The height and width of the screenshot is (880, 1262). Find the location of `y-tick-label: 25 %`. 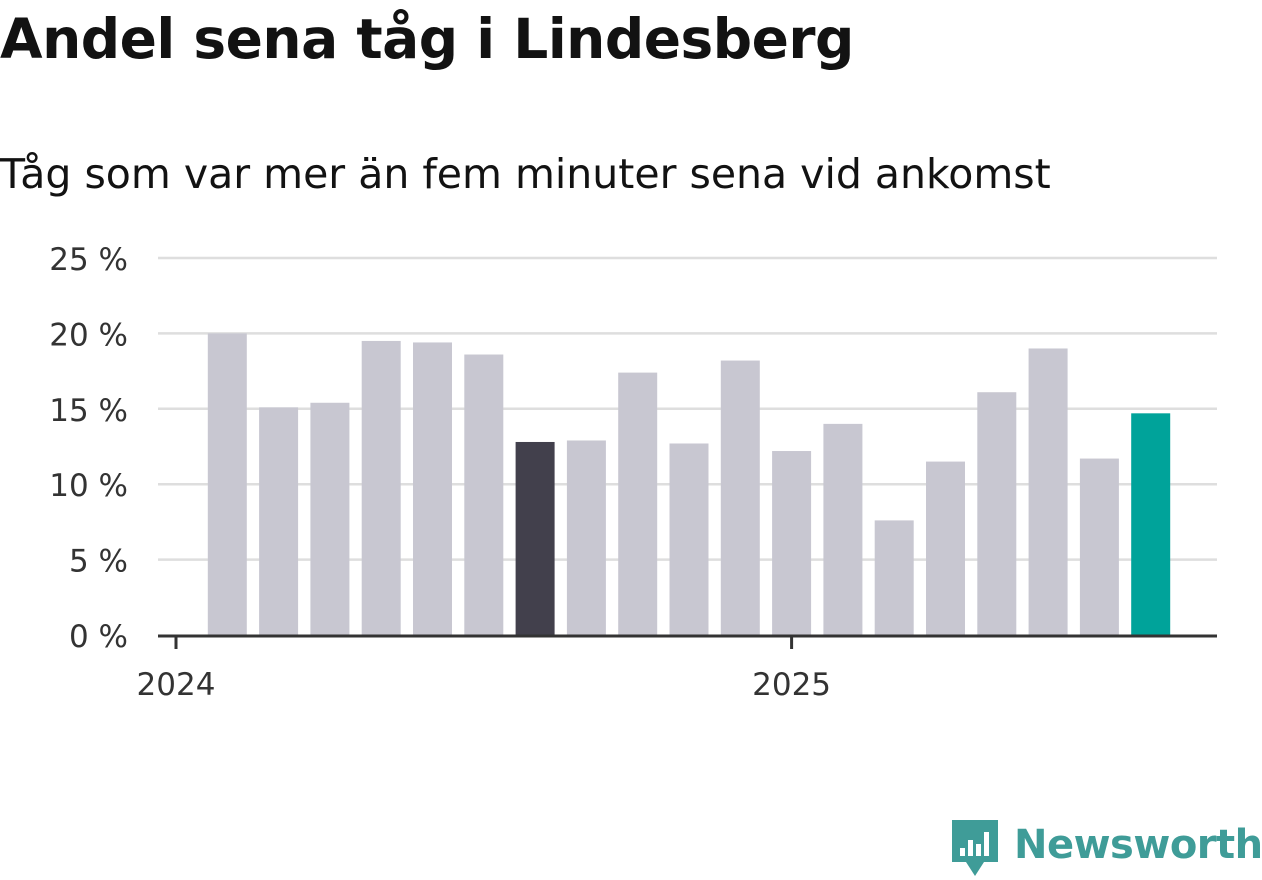

y-tick-label: 25 % is located at coordinates (88, 260).